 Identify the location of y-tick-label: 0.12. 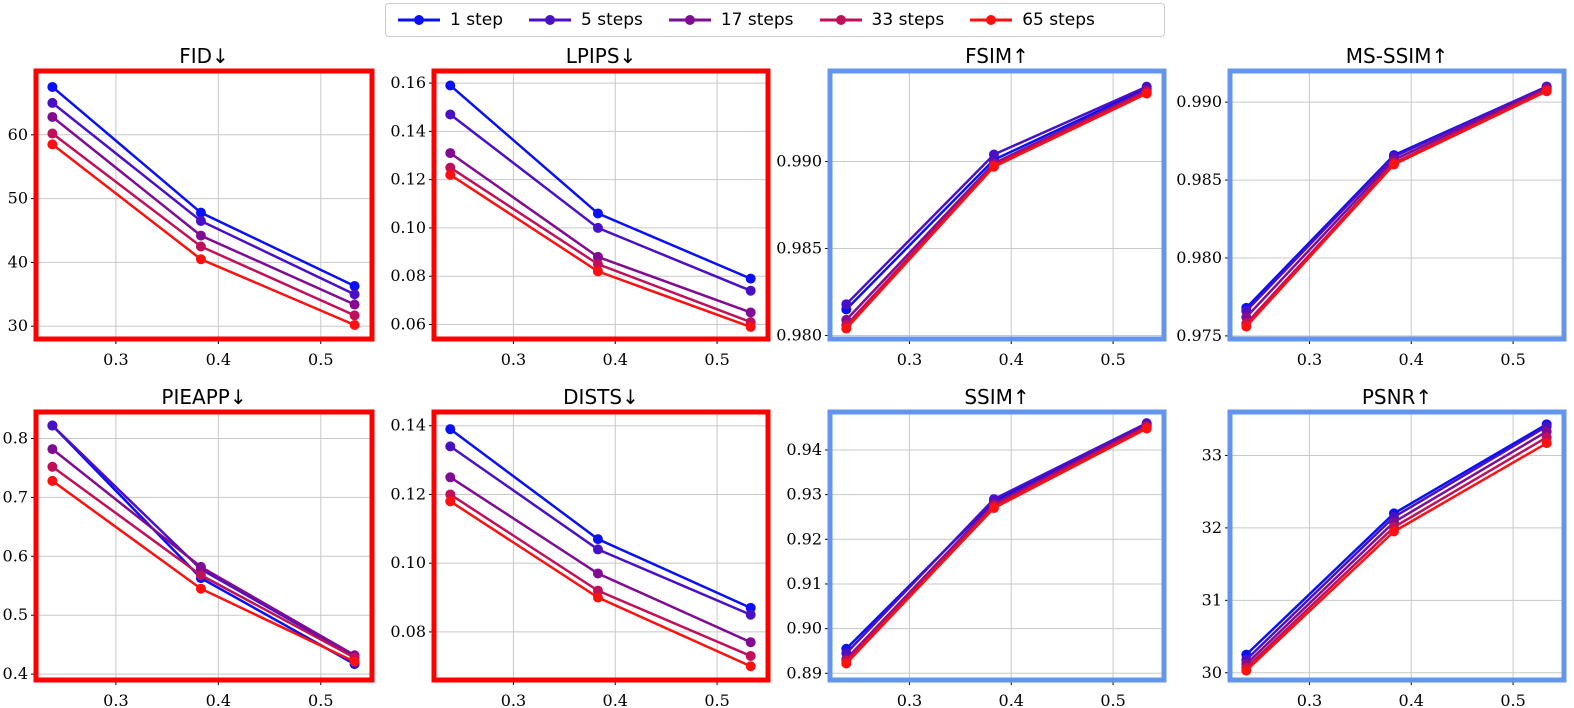
(408, 179).